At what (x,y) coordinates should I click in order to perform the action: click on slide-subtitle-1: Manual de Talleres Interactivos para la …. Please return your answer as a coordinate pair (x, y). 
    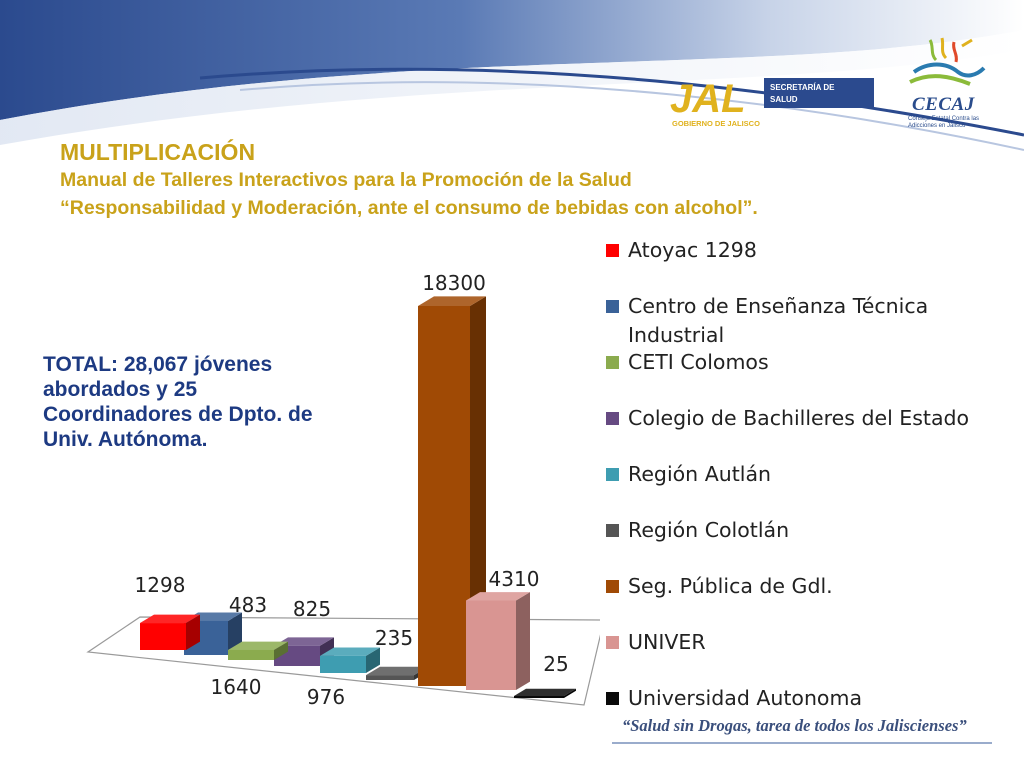
    Looking at the image, I should click on (346, 180).